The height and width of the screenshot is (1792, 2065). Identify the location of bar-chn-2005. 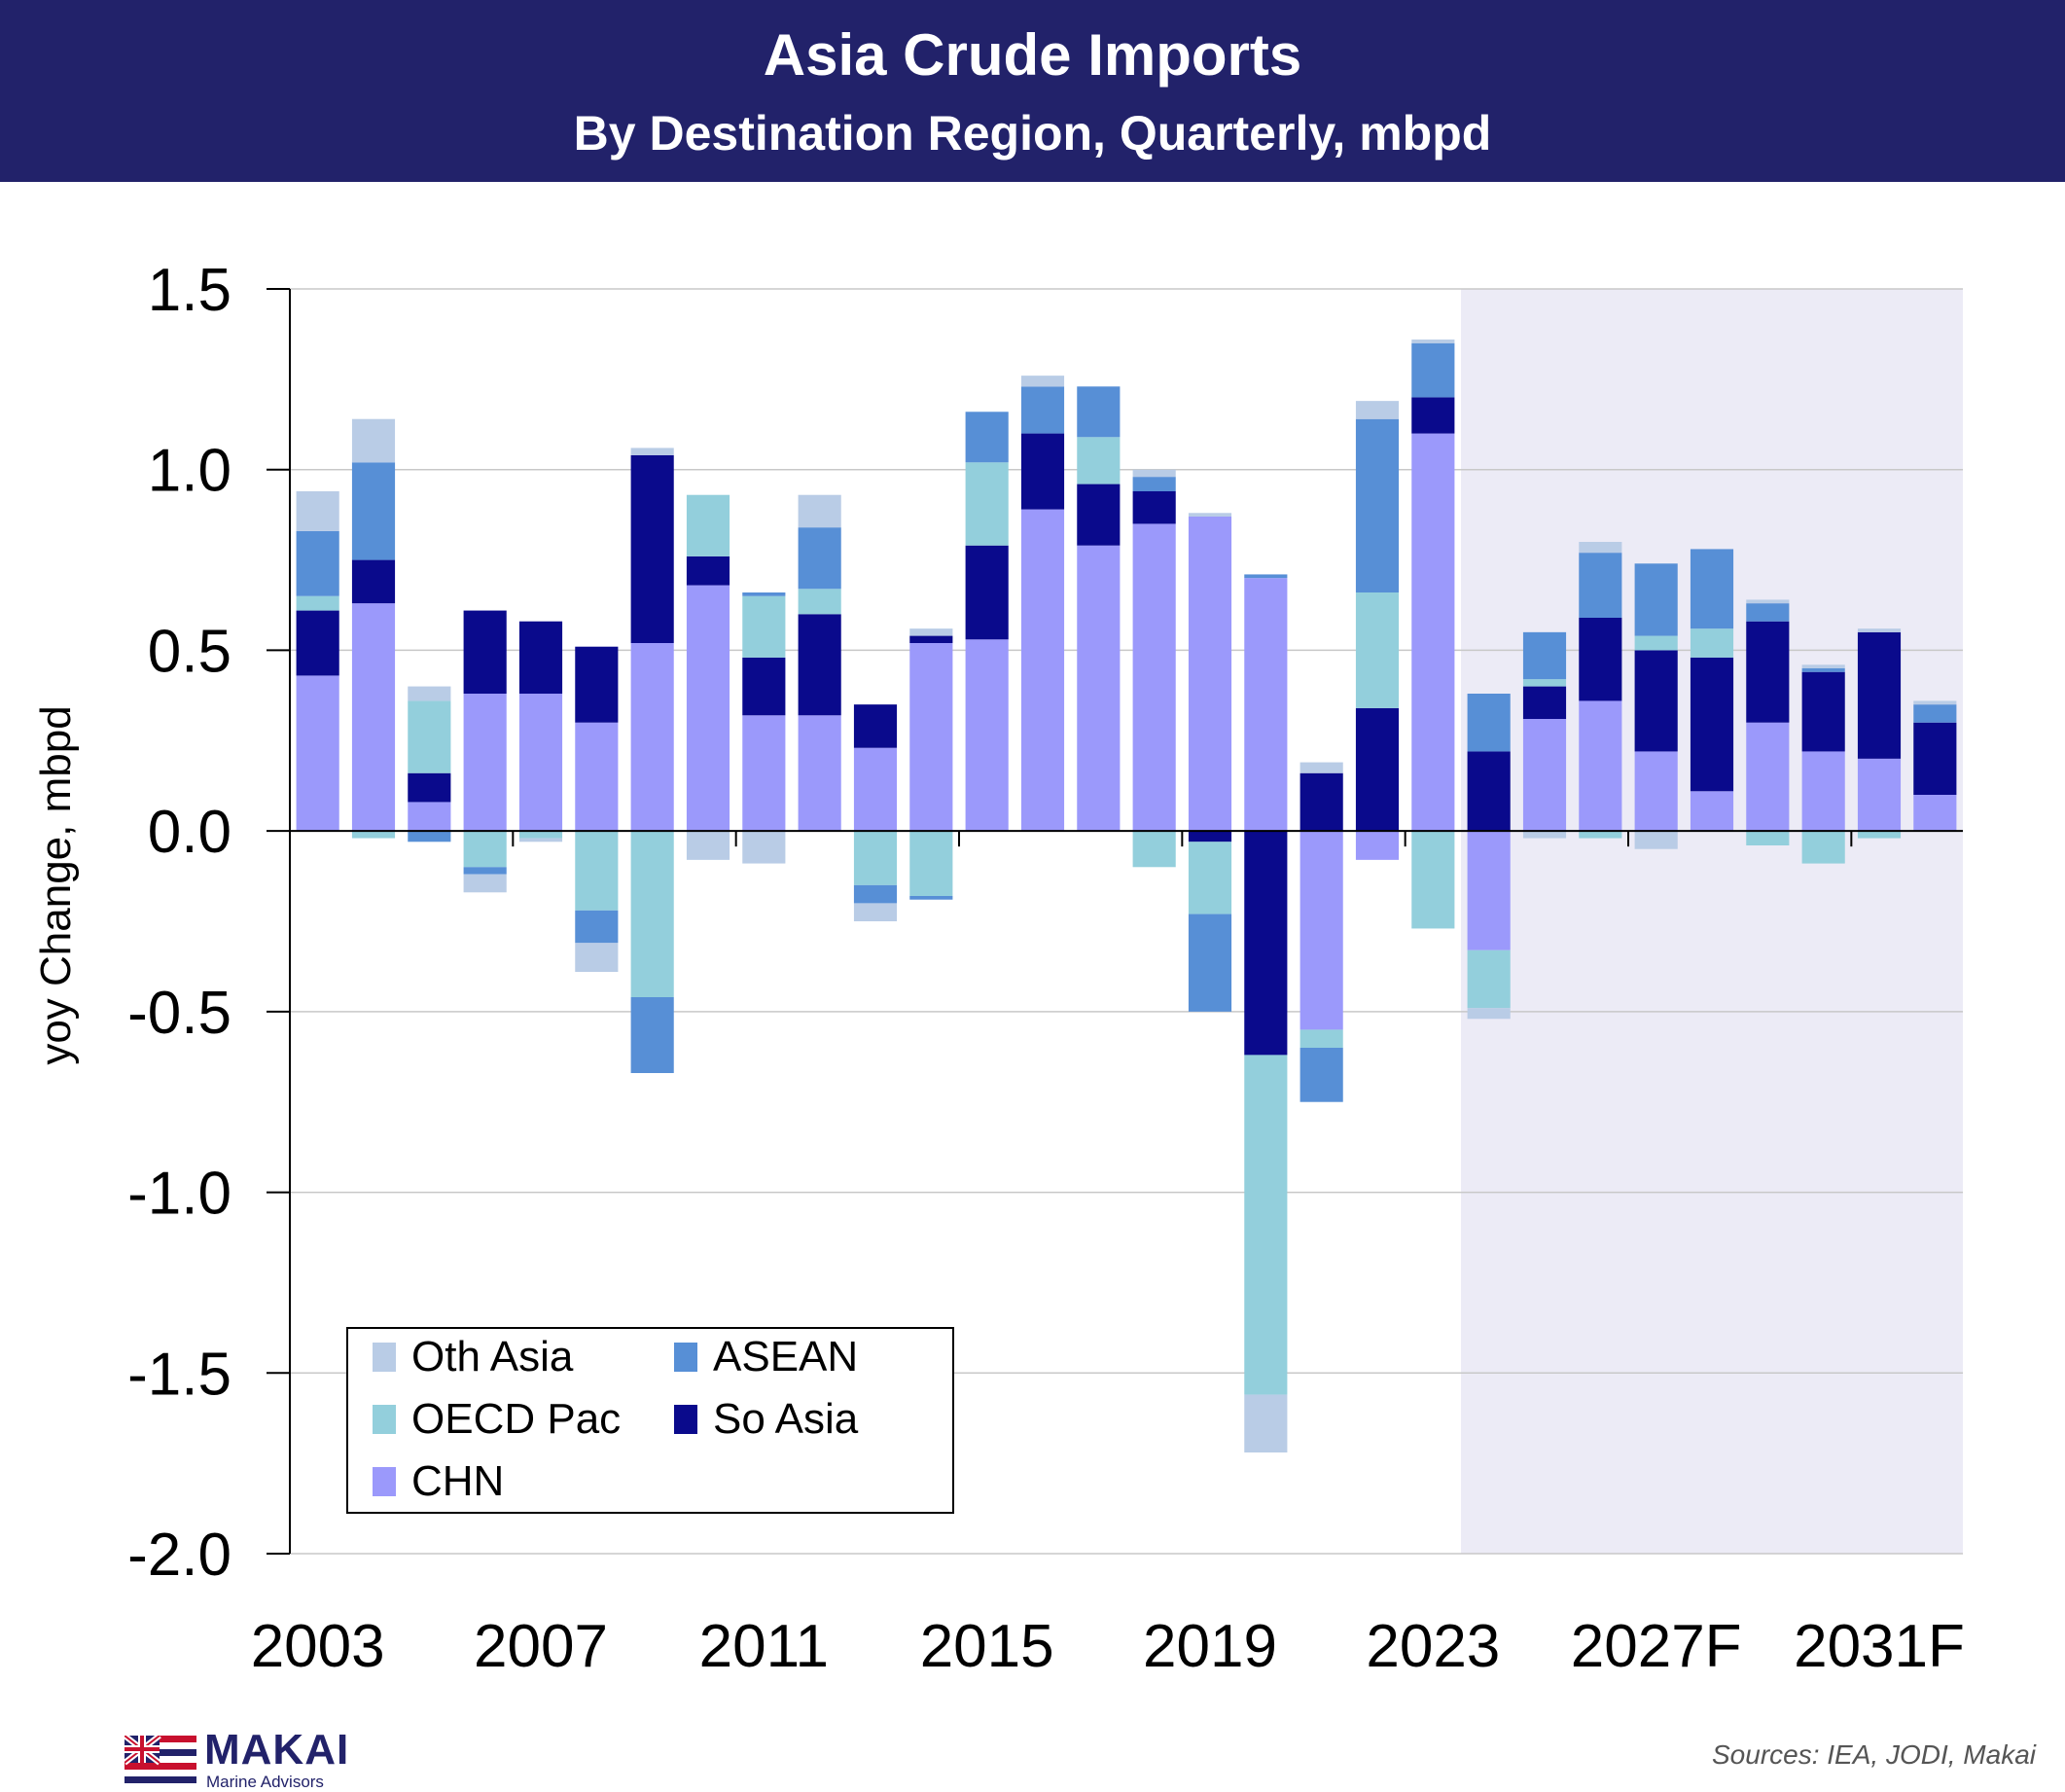
(429, 817).